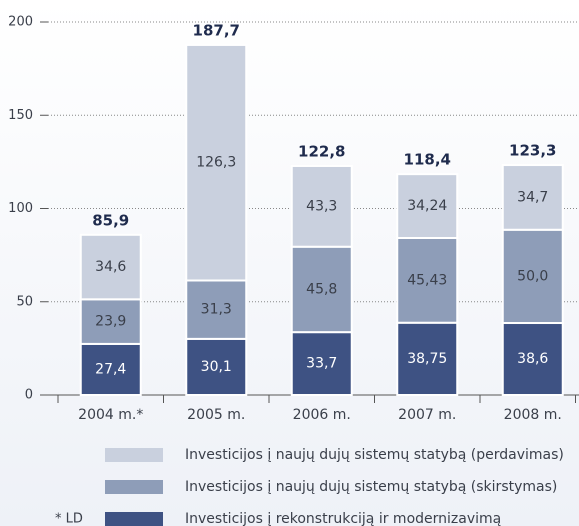 The image size is (579, 526). I want to click on x-tick-label: 2005 m., so click(216, 415).